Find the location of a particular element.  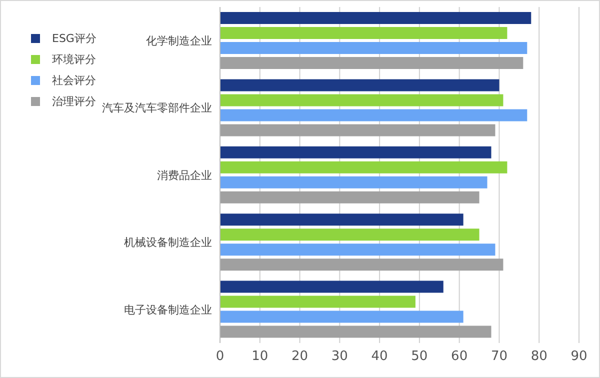

y-tick-label: 汽车及汽车零部件企业 is located at coordinates (157, 108).